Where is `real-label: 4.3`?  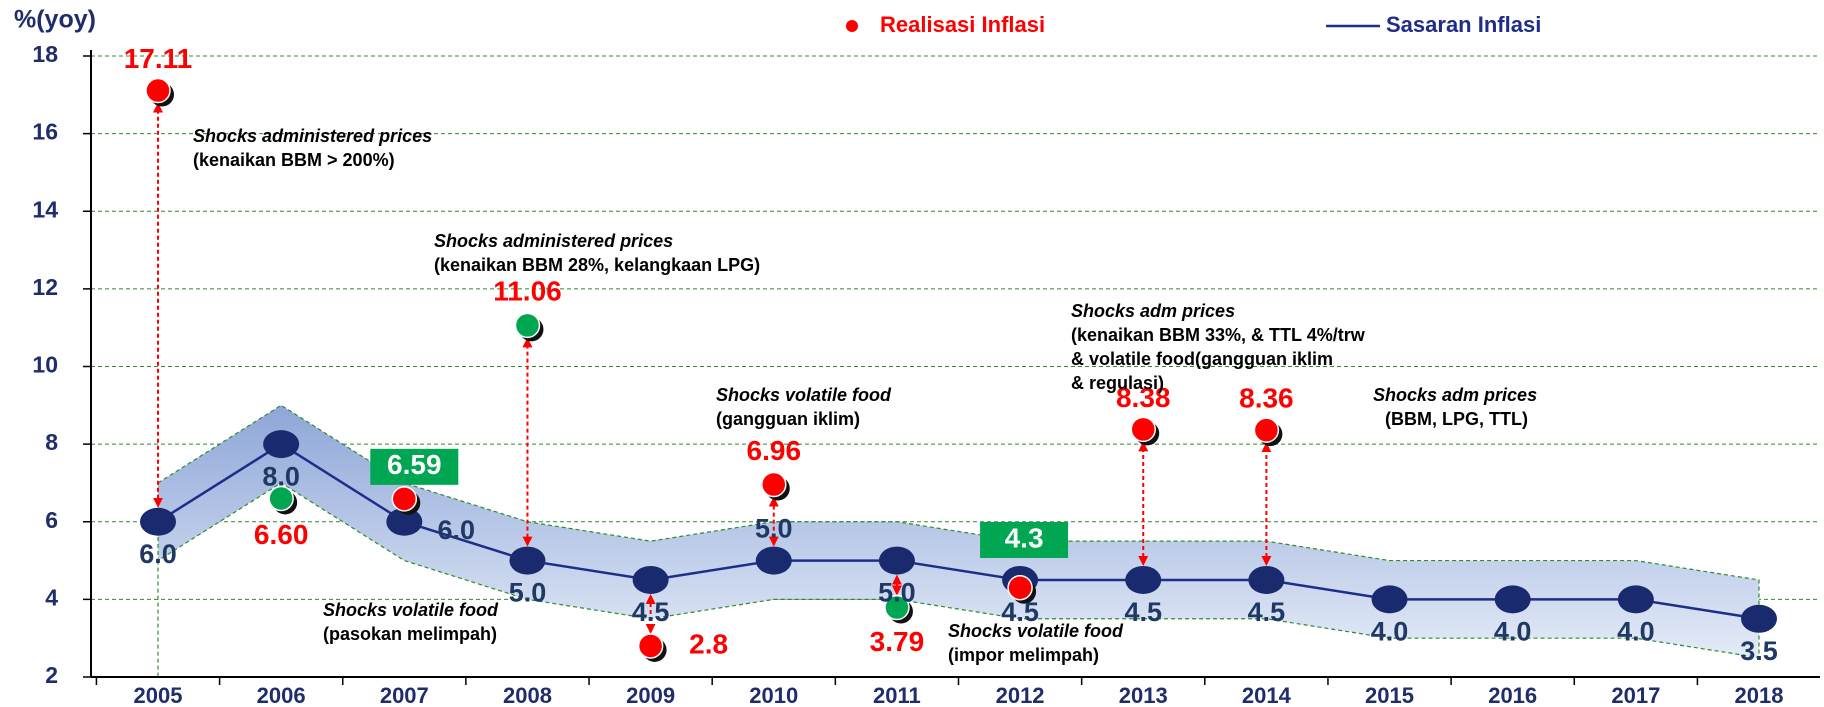
real-label: 4.3 is located at coordinates (1024, 537).